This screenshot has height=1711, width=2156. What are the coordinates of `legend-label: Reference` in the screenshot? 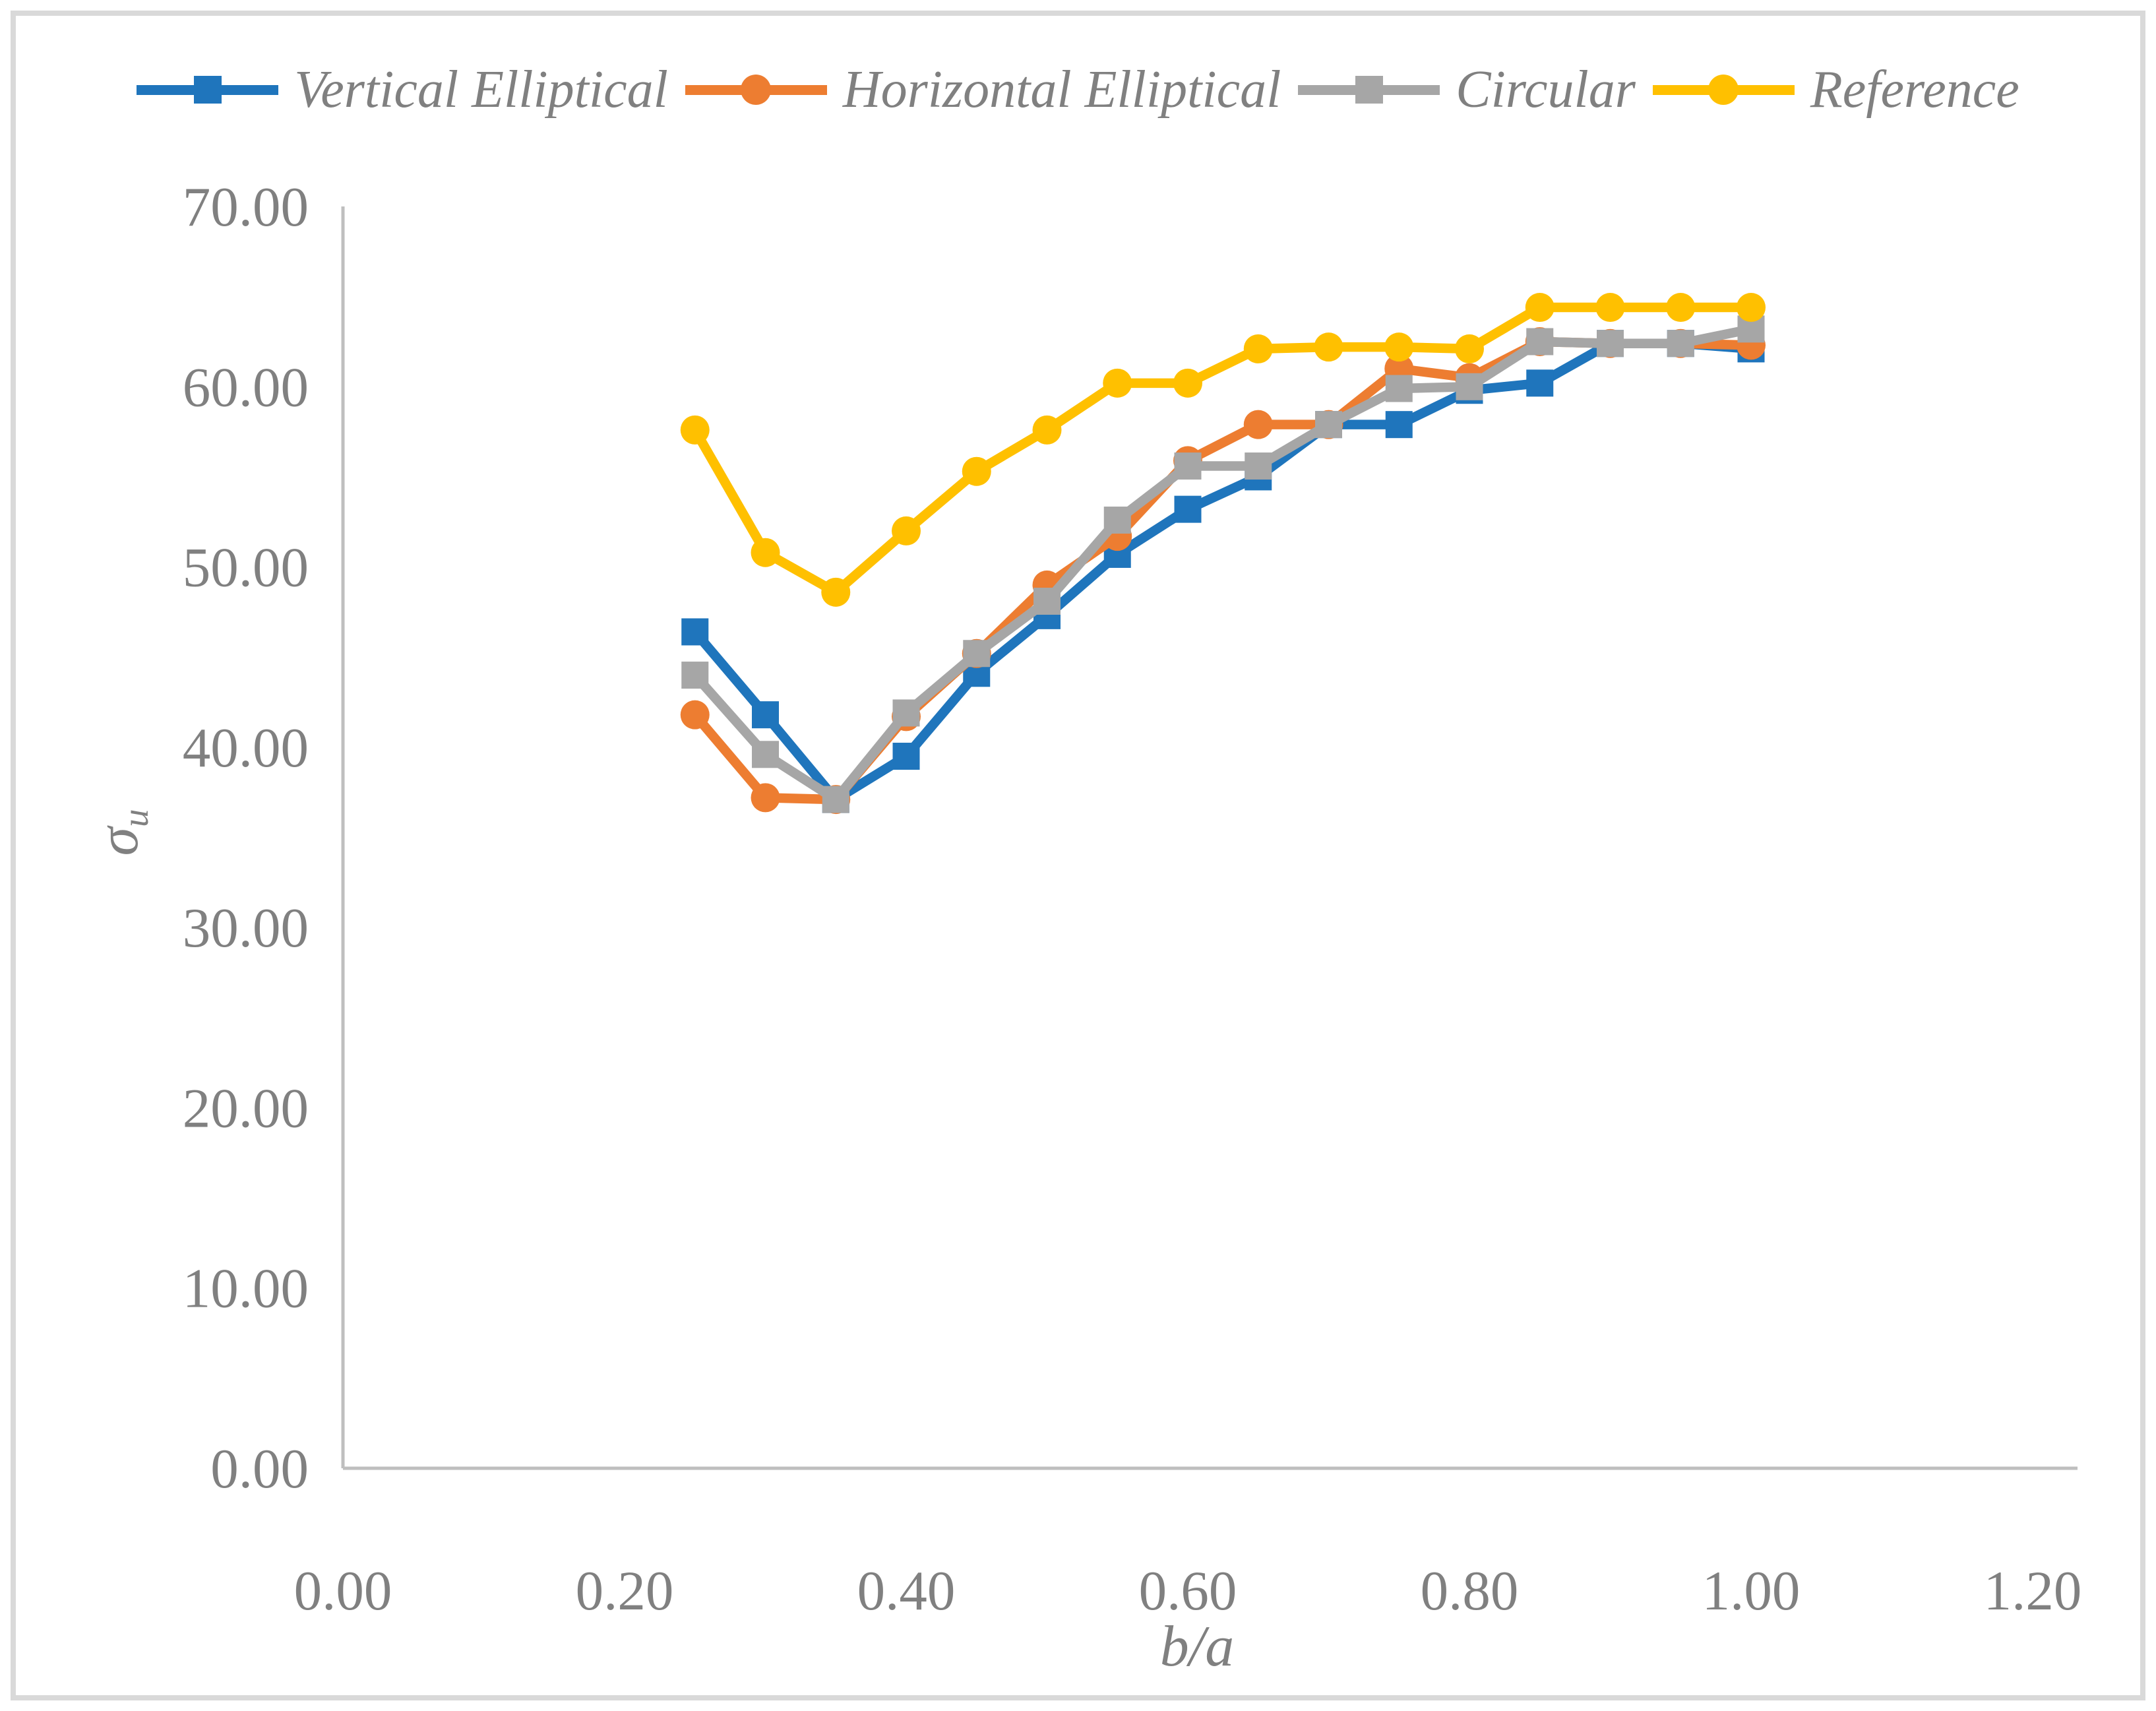 It's located at (1914, 90).